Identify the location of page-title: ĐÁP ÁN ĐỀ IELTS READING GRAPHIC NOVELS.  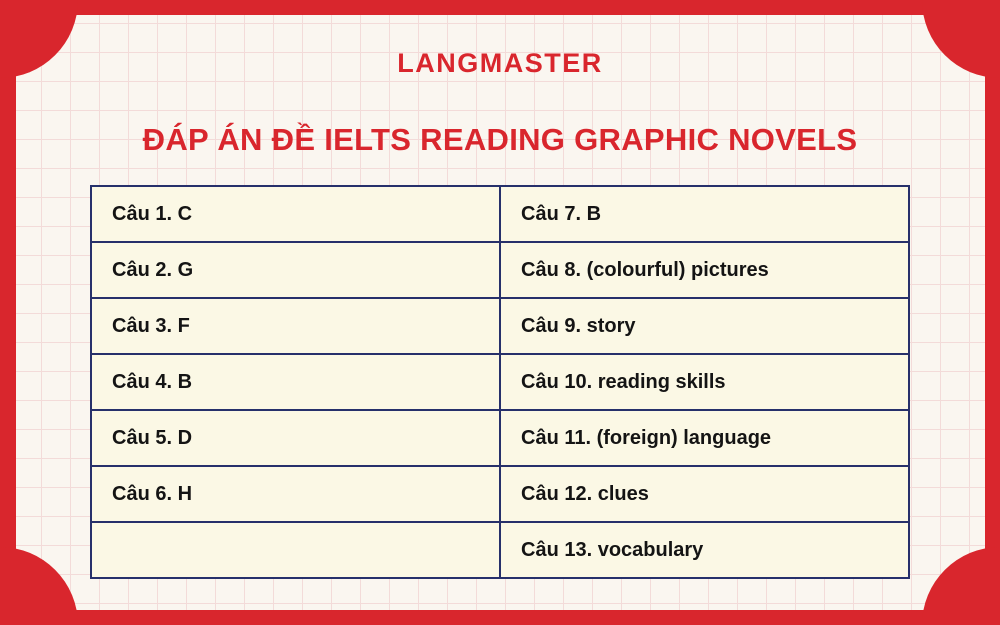
(500, 139).